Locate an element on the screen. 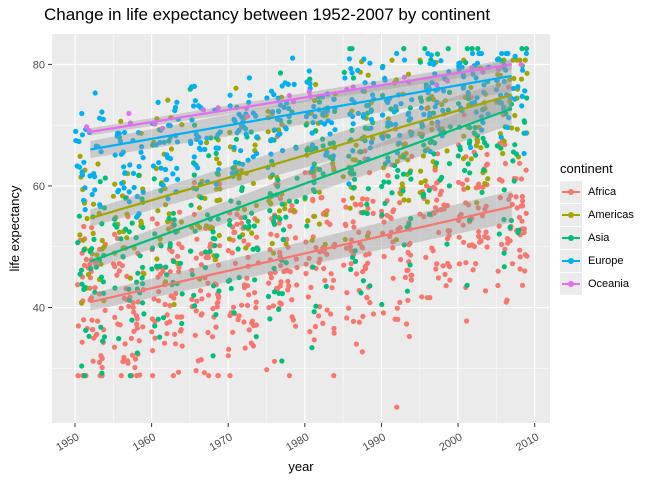 This screenshot has height=480, width=672. legend-label: Americas is located at coordinates (611, 214).